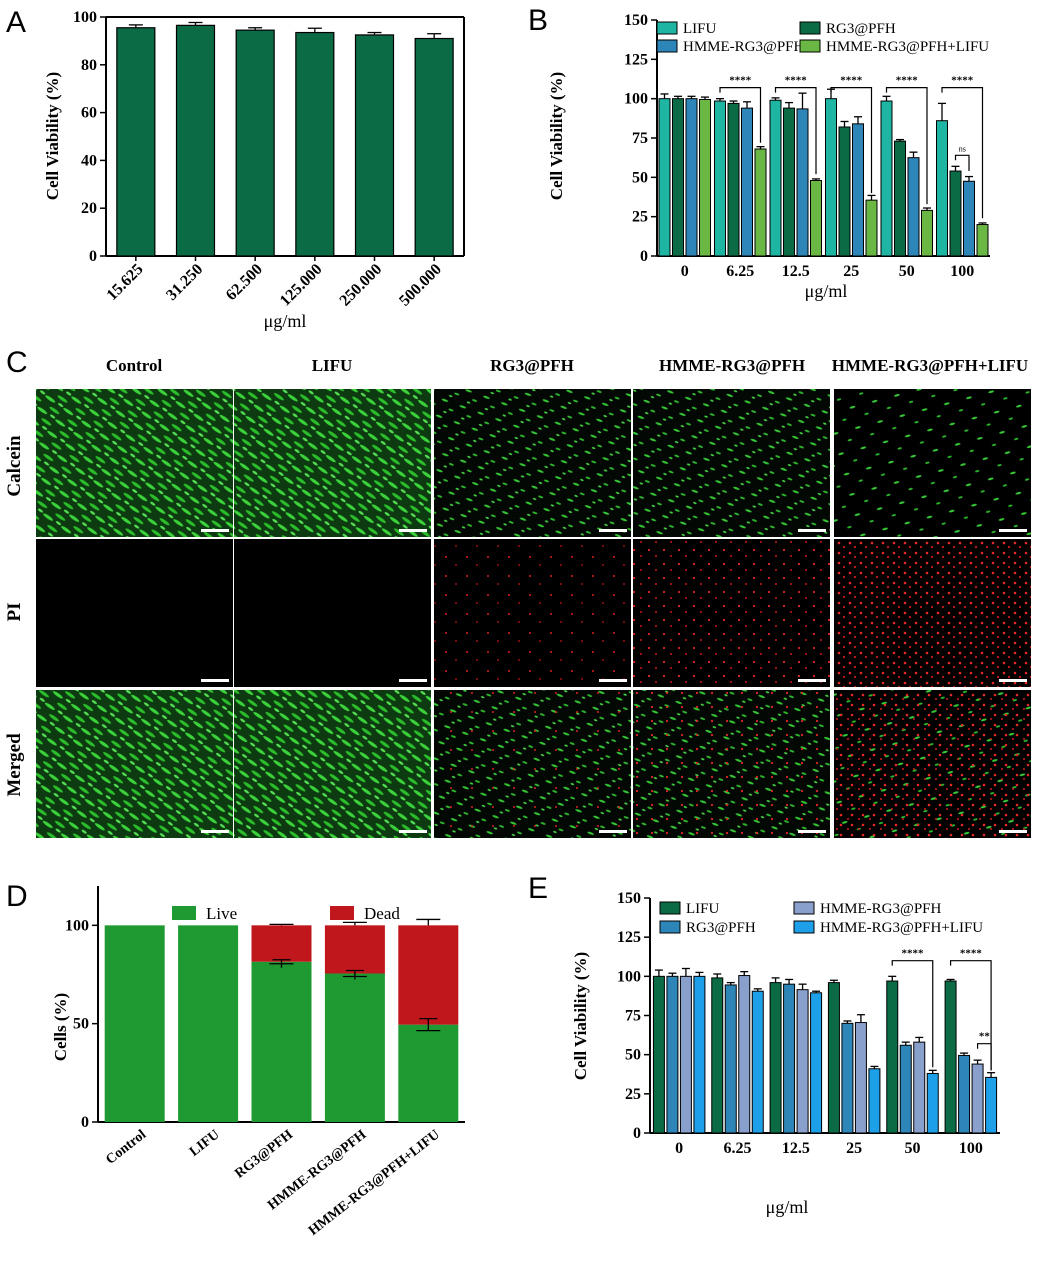  Describe the element at coordinates (851, 271) in the screenshot. I see `chart-b-xtick-label: 25` at that location.